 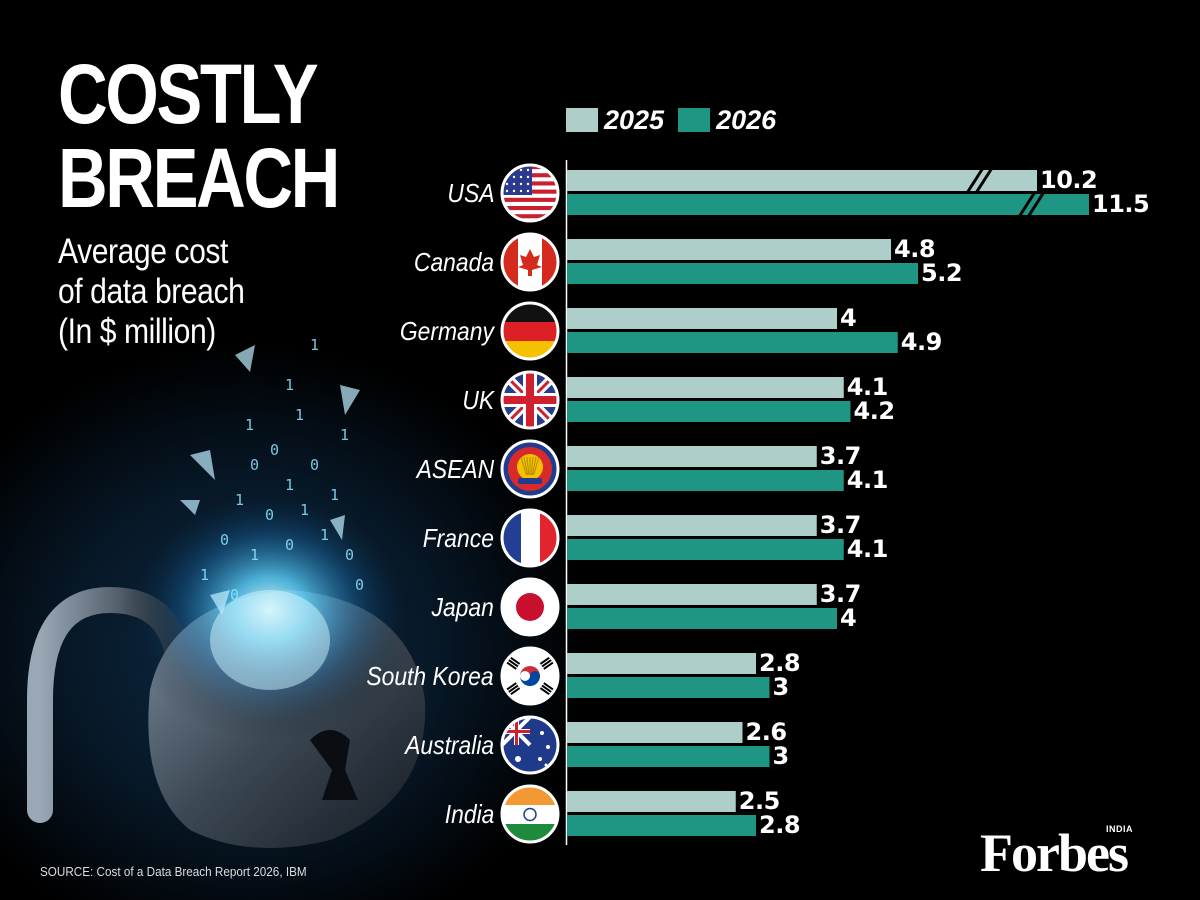 I want to click on data-label-2026: 2.8, so click(x=780, y=825).